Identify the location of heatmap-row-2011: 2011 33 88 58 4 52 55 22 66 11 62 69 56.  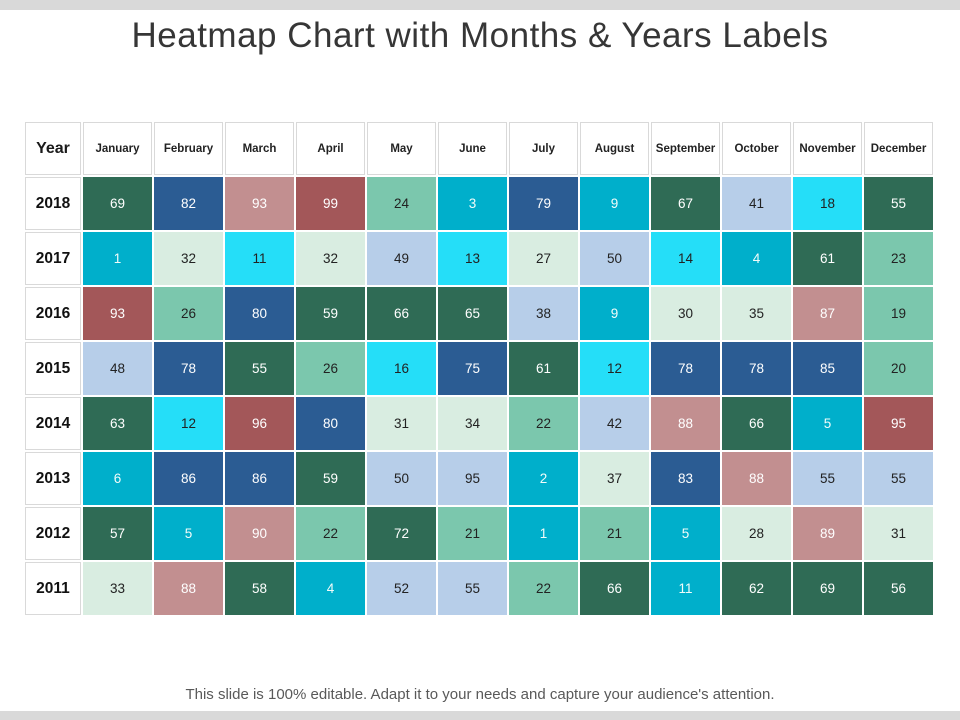
(479, 588).